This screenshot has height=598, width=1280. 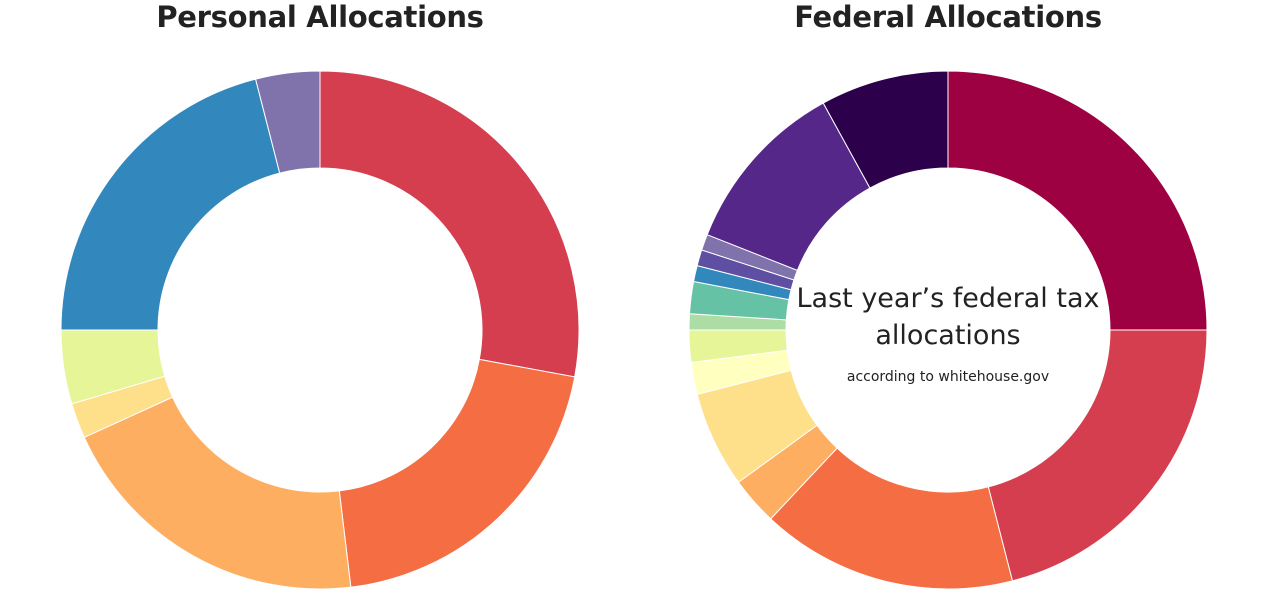 I want to click on federal-center-subtitle: according to whitehouse.gov, so click(x=948, y=377).